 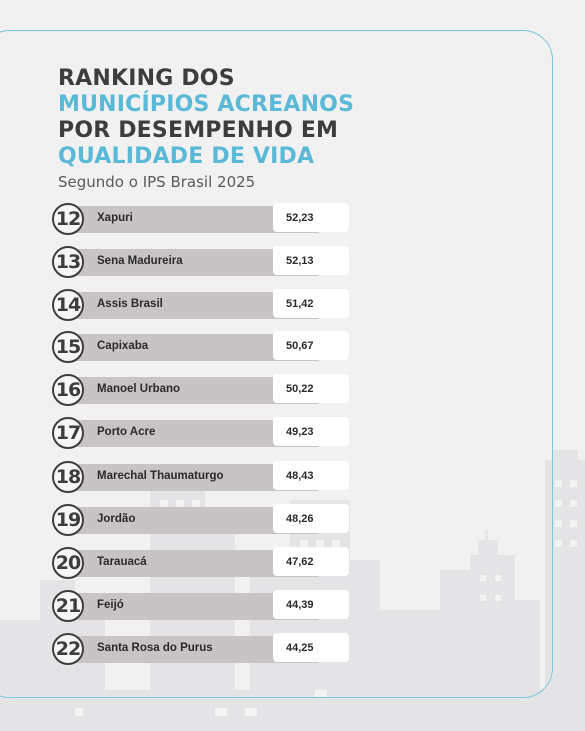 What do you see at coordinates (146, 78) in the screenshot?
I see `title-line-1: RANKING DOS` at bounding box center [146, 78].